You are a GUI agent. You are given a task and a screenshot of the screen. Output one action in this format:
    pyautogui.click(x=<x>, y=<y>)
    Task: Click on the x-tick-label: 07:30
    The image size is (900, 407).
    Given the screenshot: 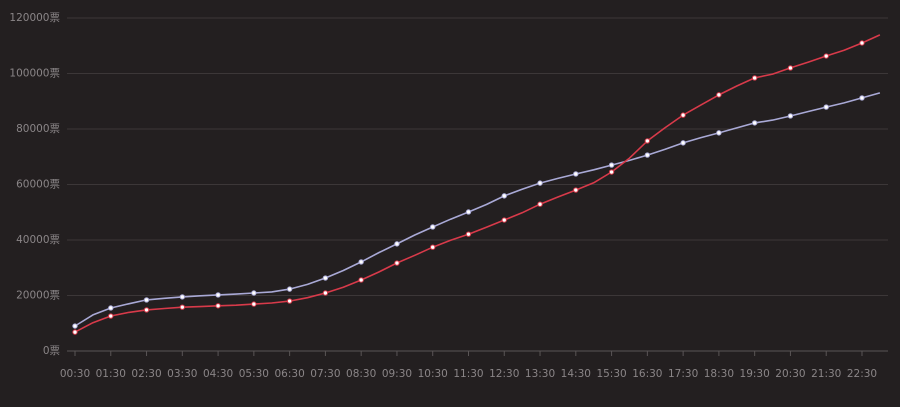 What is the action you would take?
    pyautogui.click(x=325, y=374)
    